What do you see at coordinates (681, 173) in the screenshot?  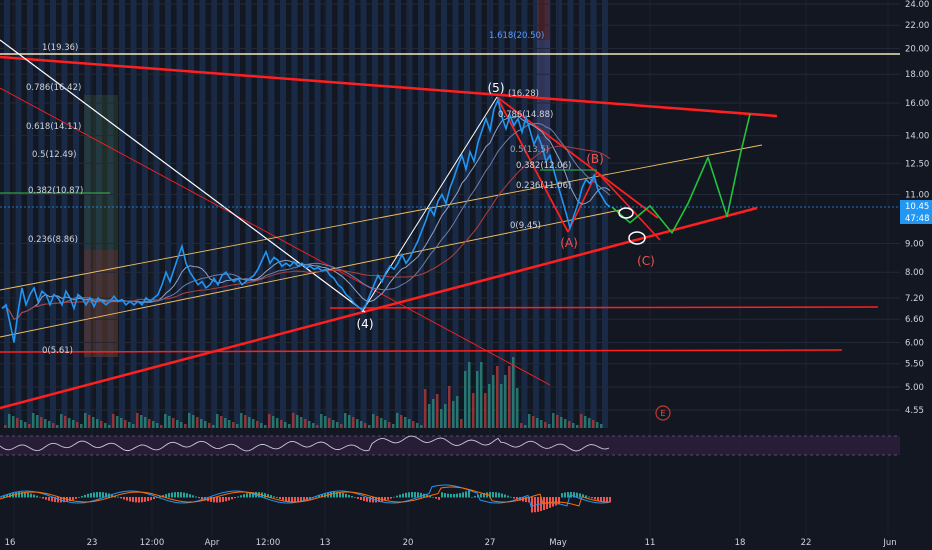 I see `forecast-line` at bounding box center [681, 173].